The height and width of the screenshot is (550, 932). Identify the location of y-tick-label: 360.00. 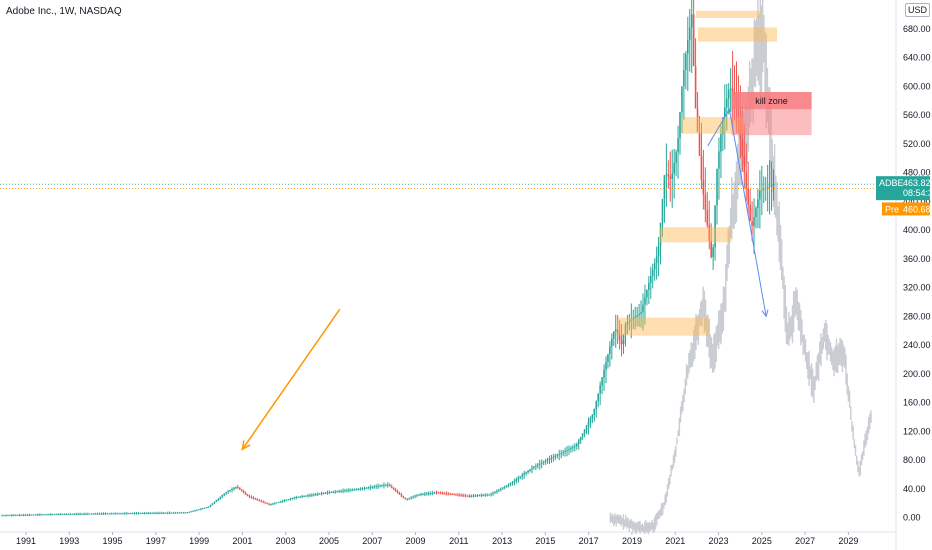
(917, 259).